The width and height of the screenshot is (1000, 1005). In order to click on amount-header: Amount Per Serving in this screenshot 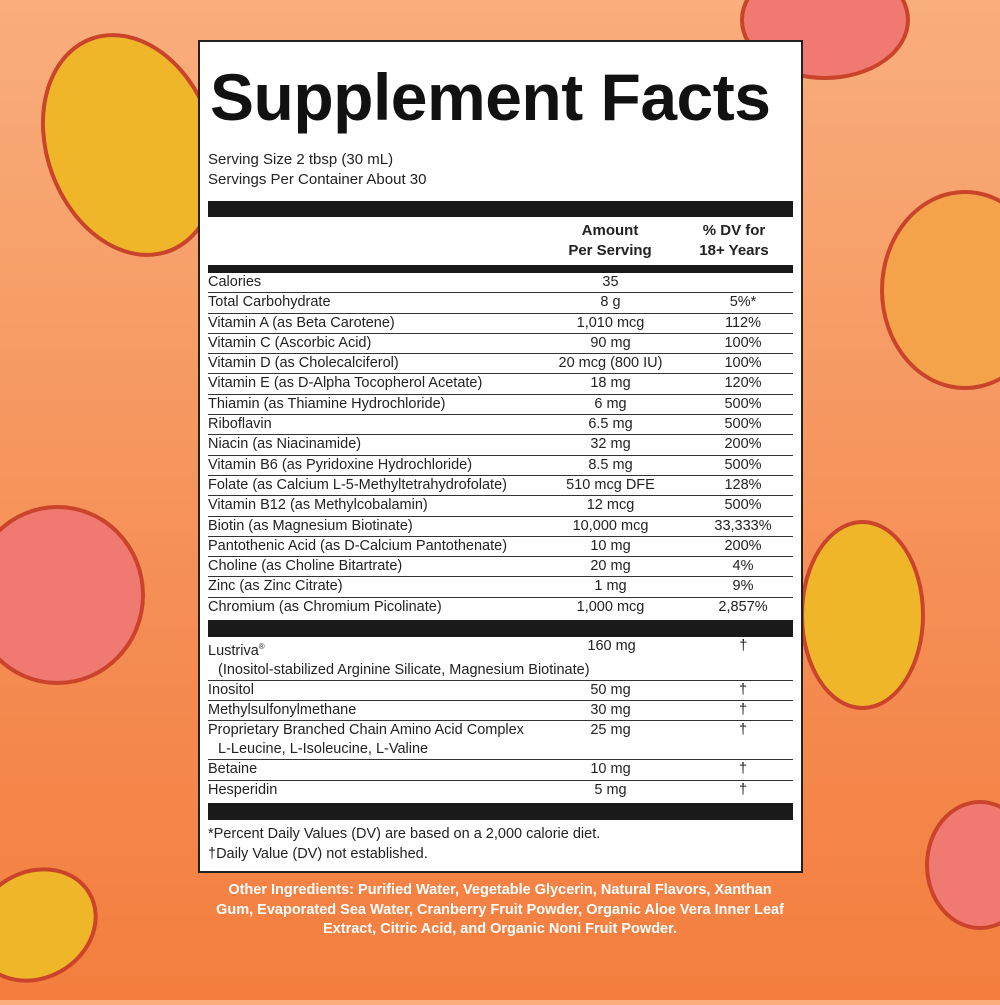, I will do `click(610, 240)`.